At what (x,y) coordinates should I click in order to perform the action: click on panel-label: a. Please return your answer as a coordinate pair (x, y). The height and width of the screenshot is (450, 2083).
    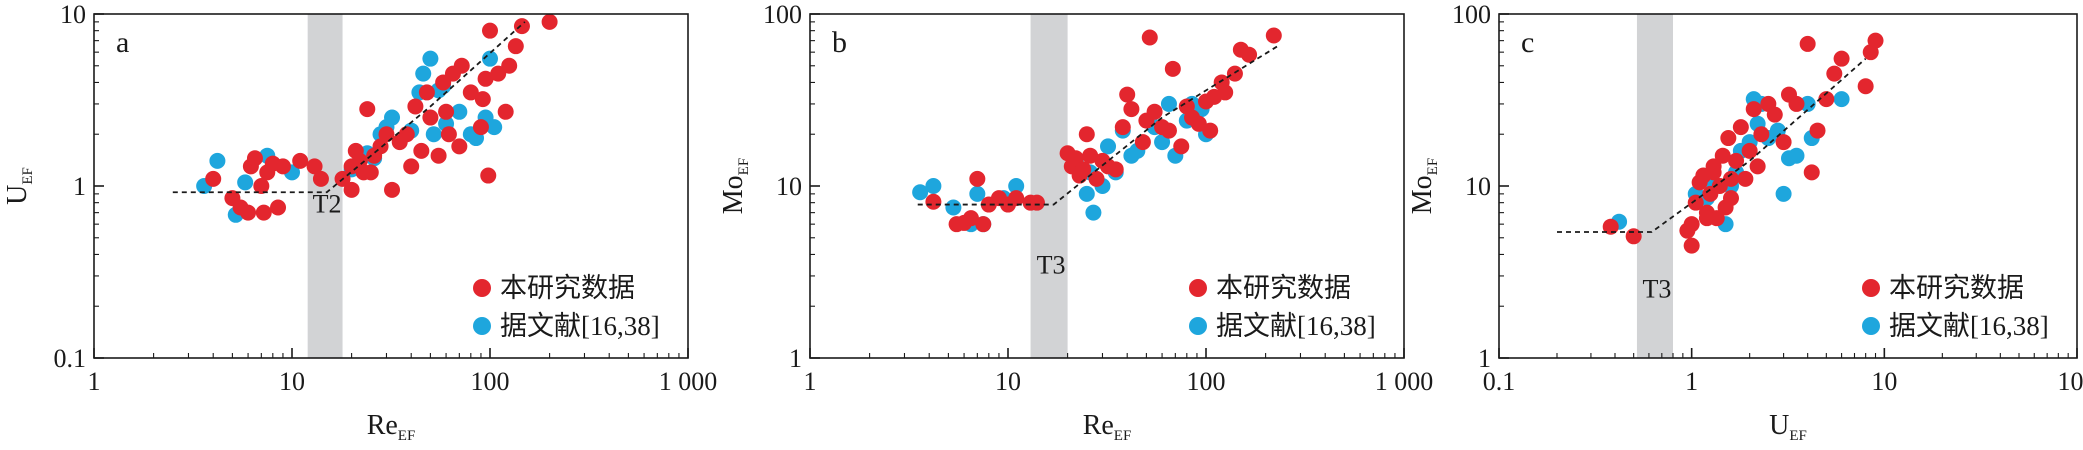
    Looking at the image, I should click on (122, 42).